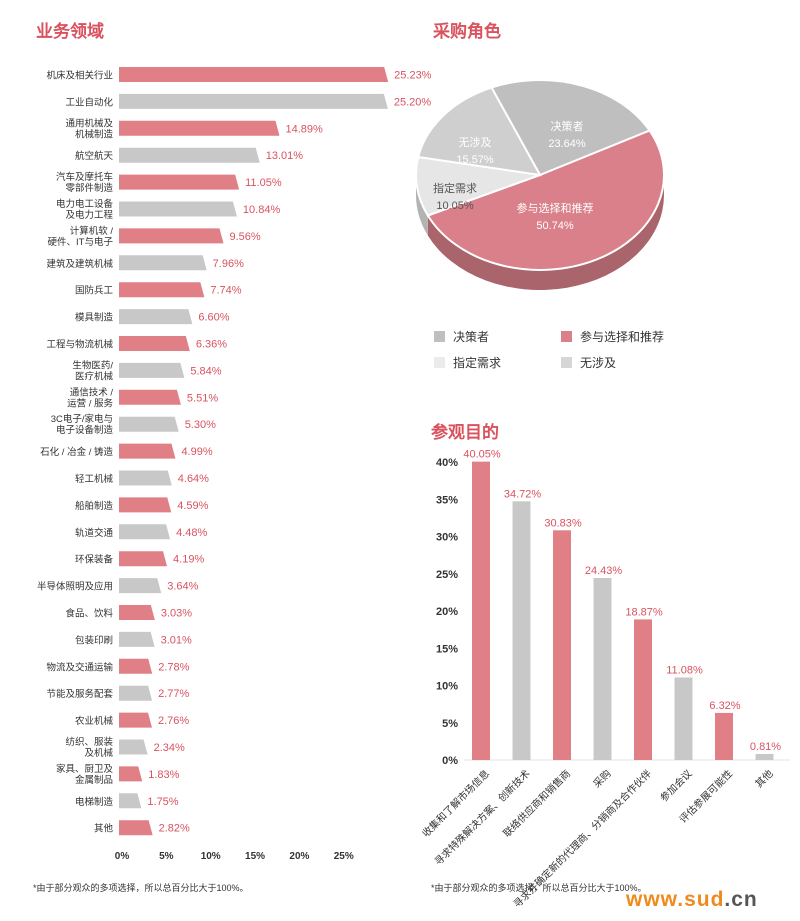 This screenshot has height=921, width=800. What do you see at coordinates (744, 899) in the screenshot?
I see `watermark-suffix: cn` at bounding box center [744, 899].